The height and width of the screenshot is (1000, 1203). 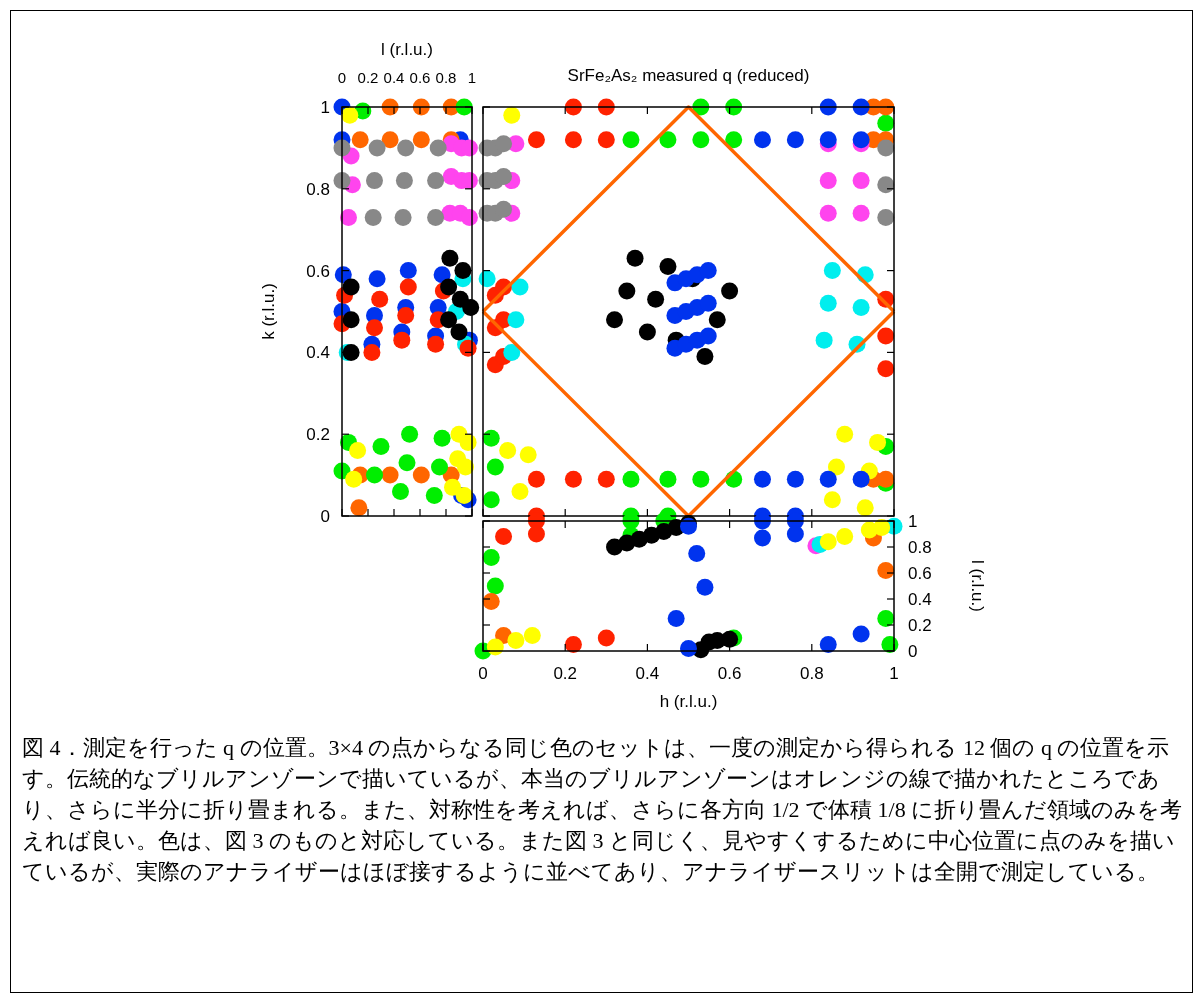 I want to click on y2-tick-label: 0.4, so click(x=920, y=599).